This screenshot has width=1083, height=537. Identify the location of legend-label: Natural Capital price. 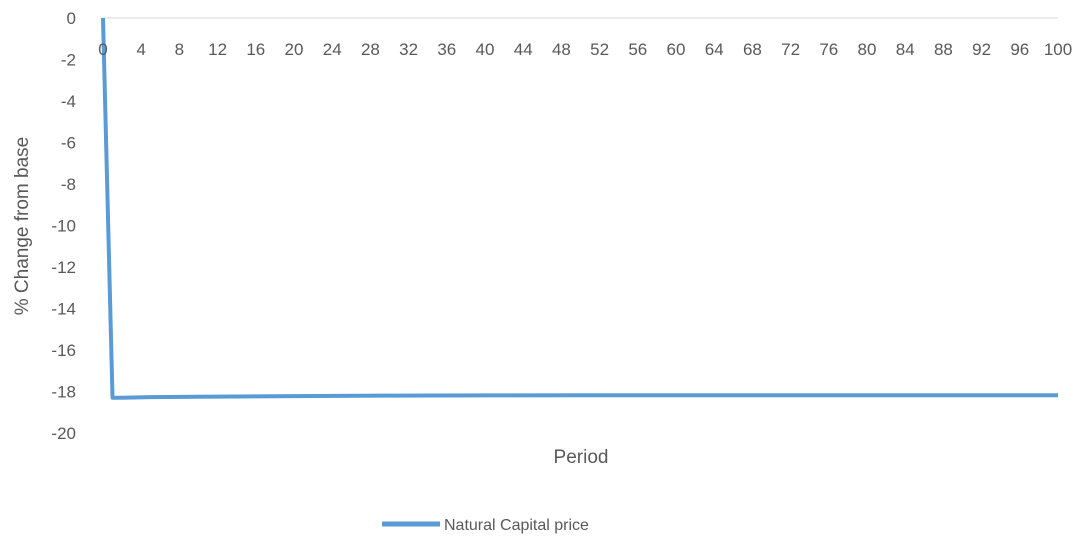
(516, 525).